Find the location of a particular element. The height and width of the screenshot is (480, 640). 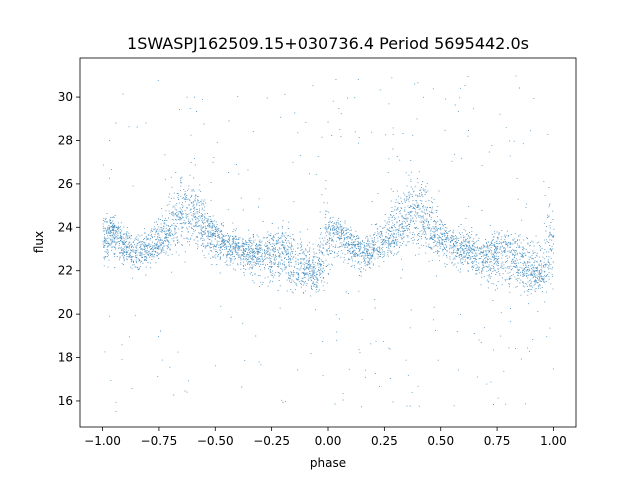

y-tick-label: 20 is located at coordinates (65, 314).